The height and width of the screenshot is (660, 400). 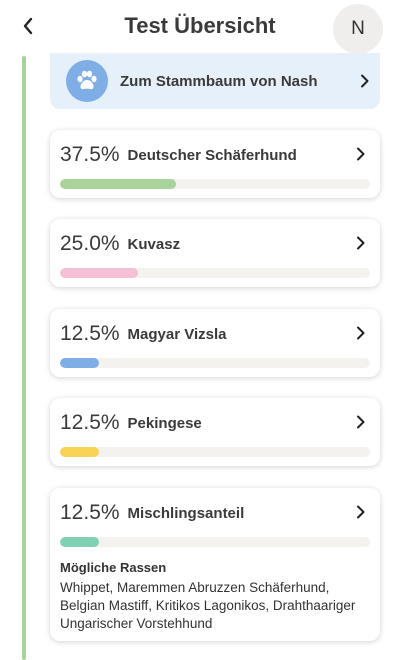 I want to click on back-button, so click(x=28, y=26).